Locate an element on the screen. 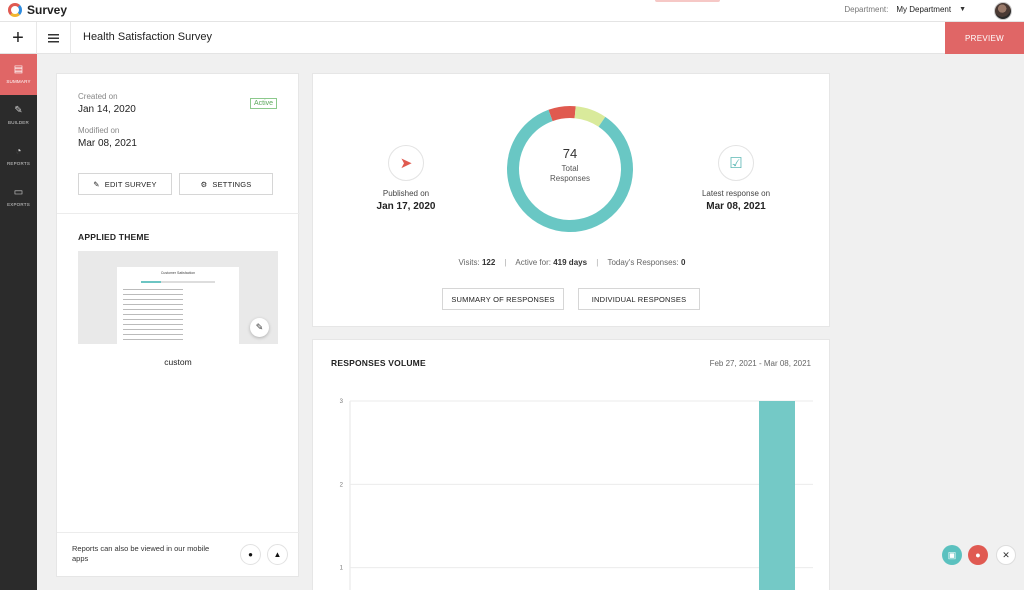  created-label: Created on is located at coordinates (98, 96).